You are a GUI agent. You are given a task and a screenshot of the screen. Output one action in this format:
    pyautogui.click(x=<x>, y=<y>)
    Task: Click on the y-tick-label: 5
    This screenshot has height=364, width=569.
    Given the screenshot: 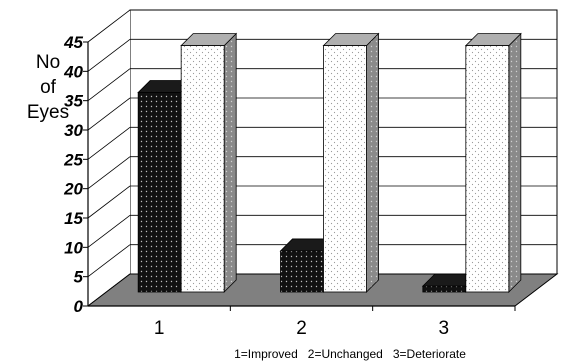 What is the action you would take?
    pyautogui.click(x=79, y=277)
    